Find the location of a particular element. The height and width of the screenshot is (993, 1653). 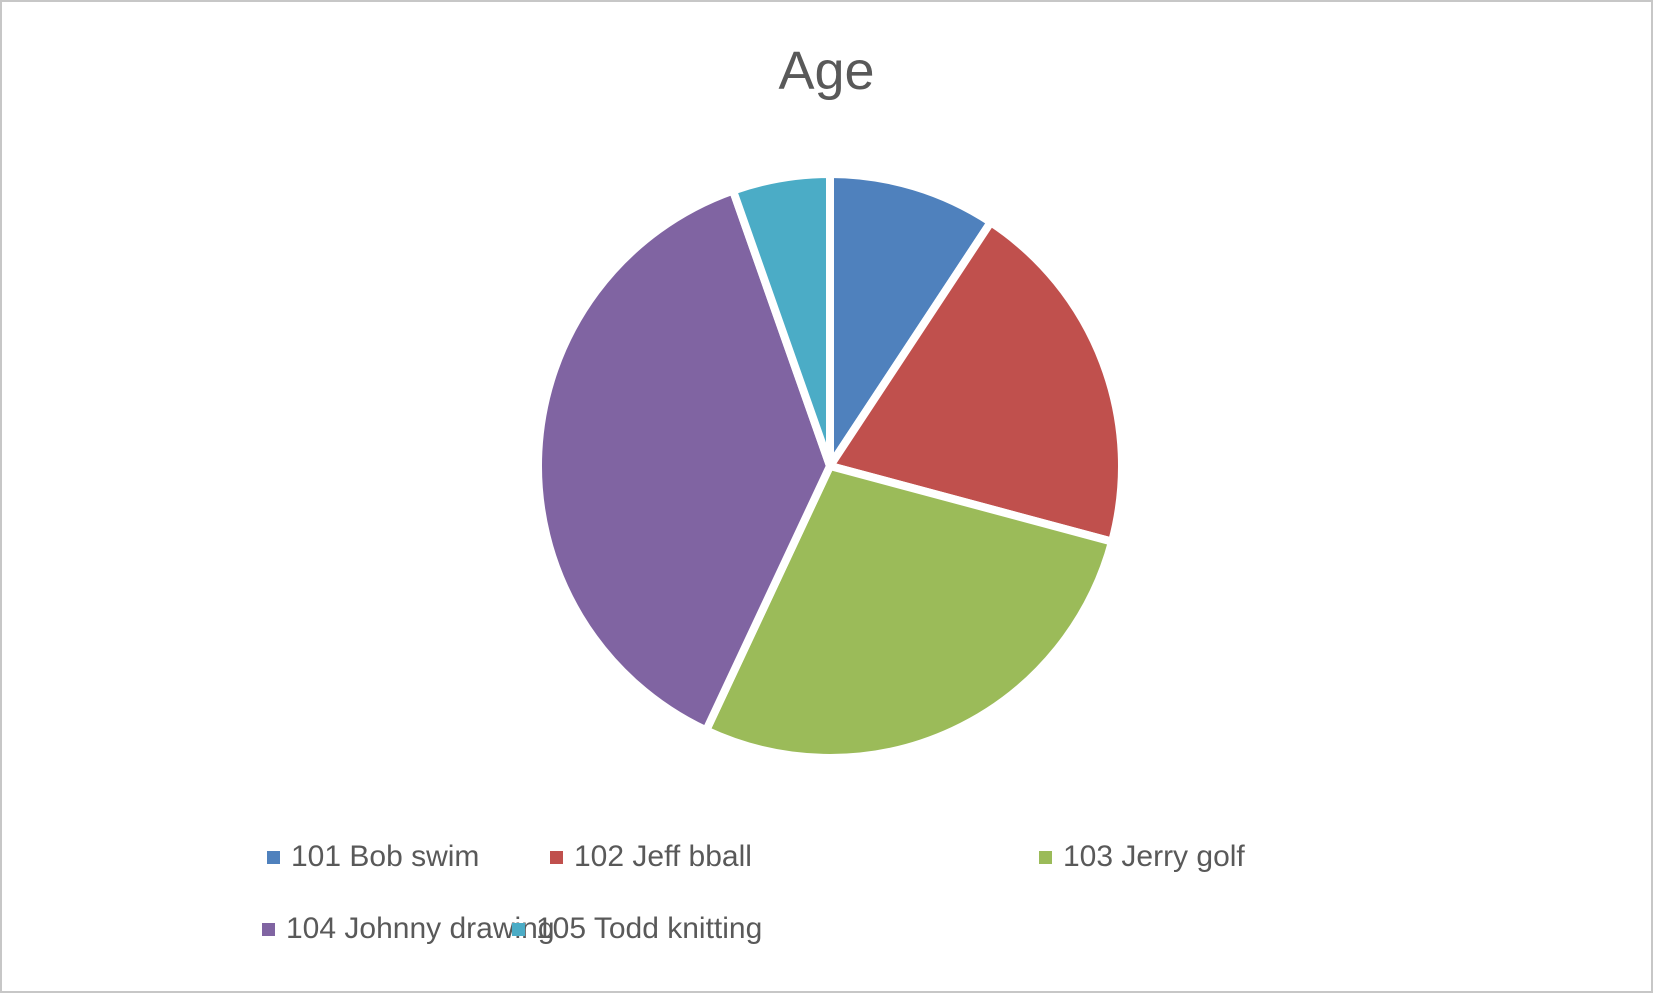

legend-label: 105 Todd knitting is located at coordinates (649, 928).